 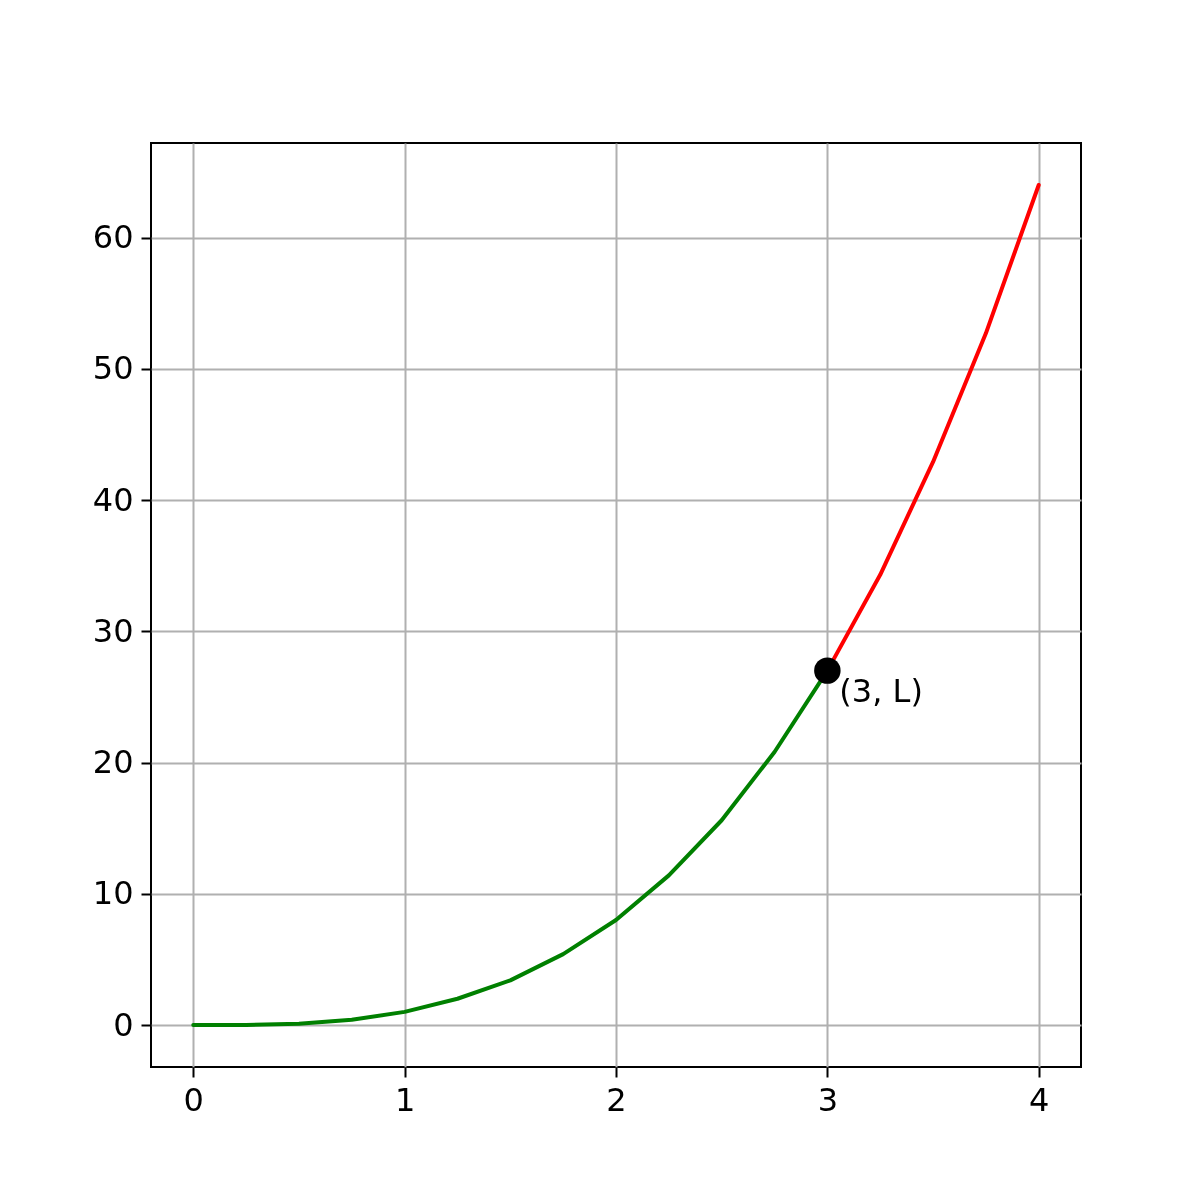 I want to click on x-tick-label: 1, so click(x=405, y=1099).